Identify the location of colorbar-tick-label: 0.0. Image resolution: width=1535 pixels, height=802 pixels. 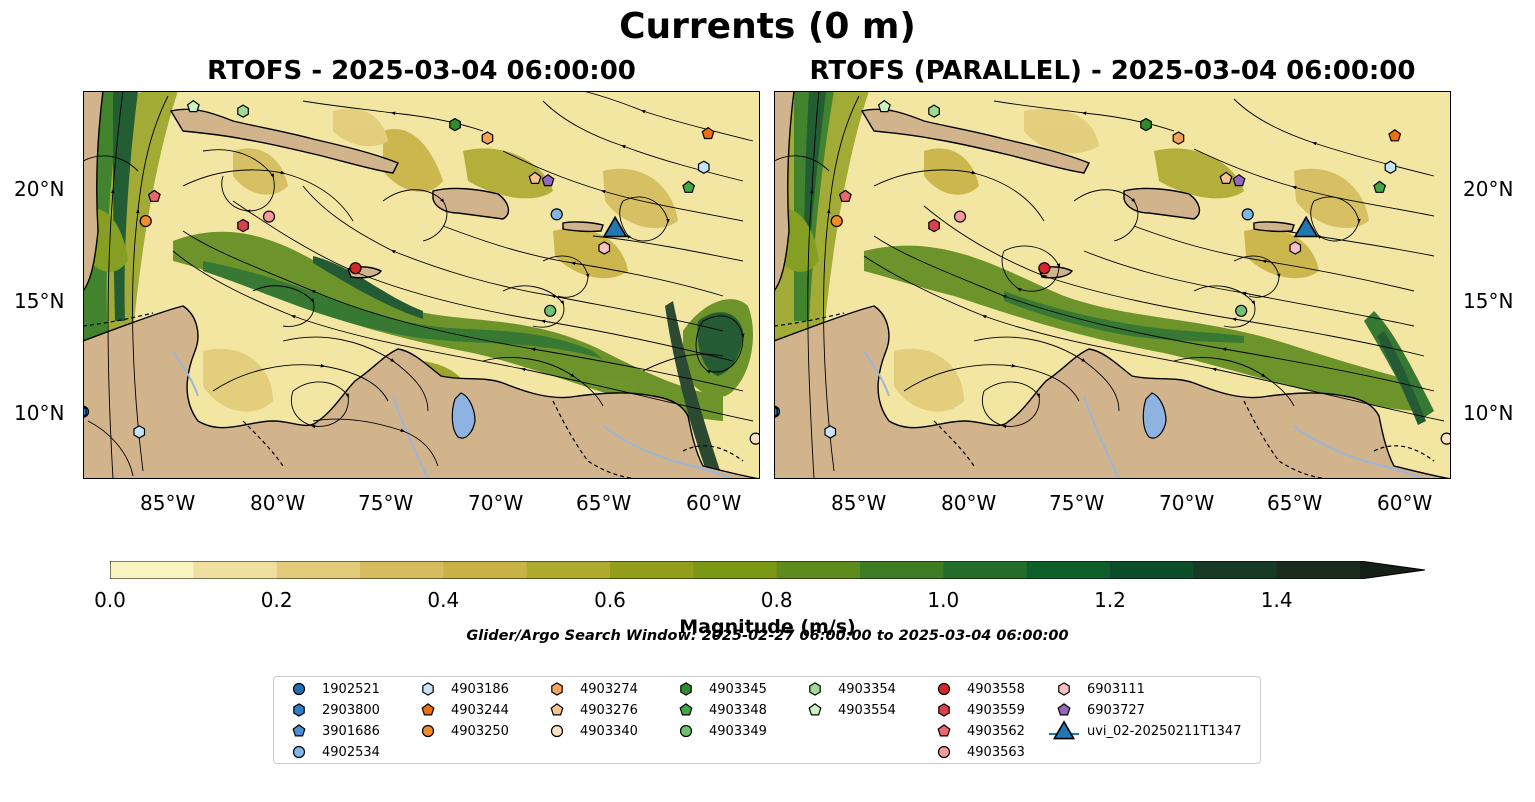
(110, 600).